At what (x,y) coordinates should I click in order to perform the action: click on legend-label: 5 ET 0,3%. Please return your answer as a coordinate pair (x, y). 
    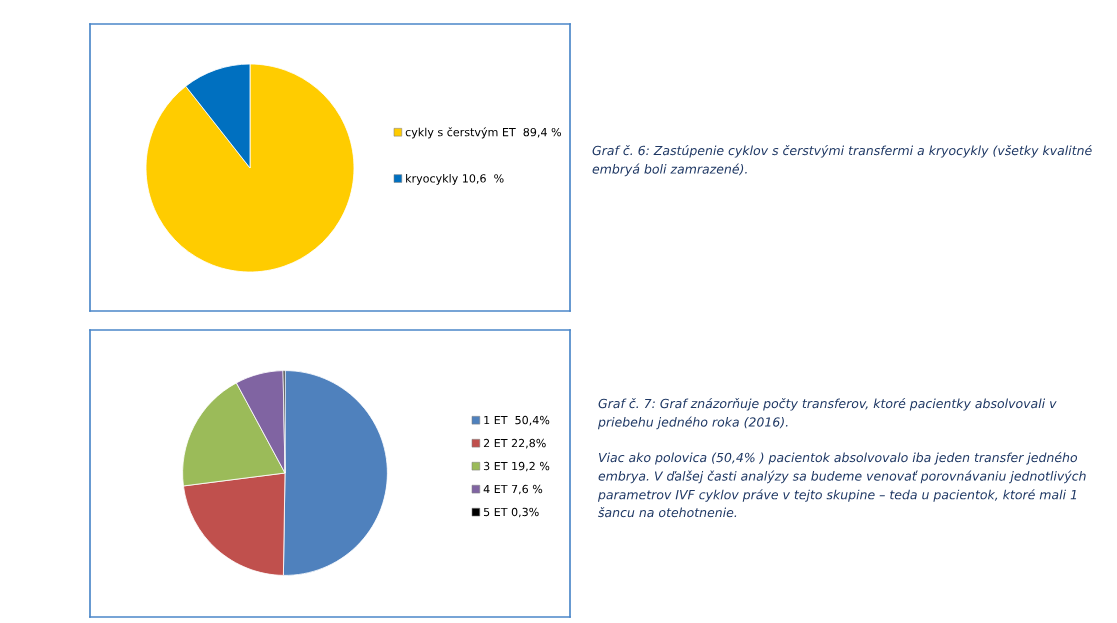
    Looking at the image, I should click on (511, 512).